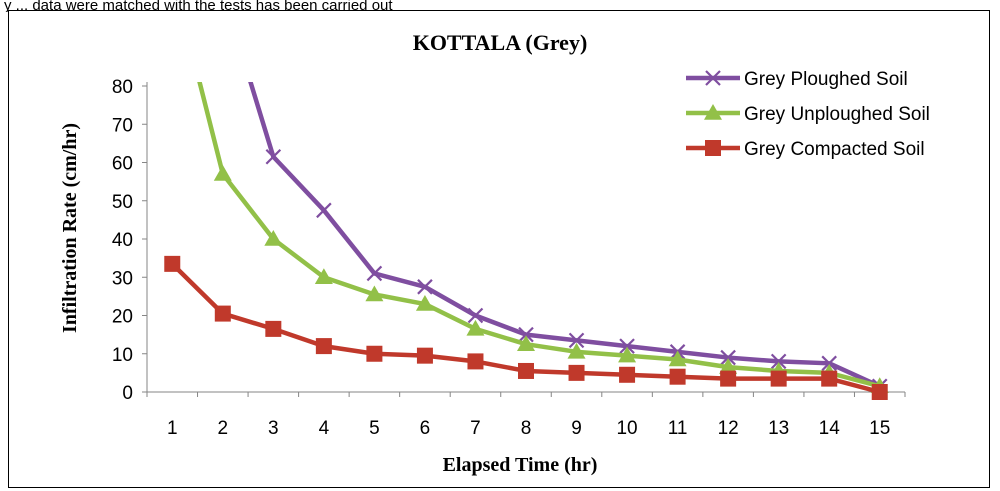  I want to click on x-tick-label: 12, so click(728, 428).